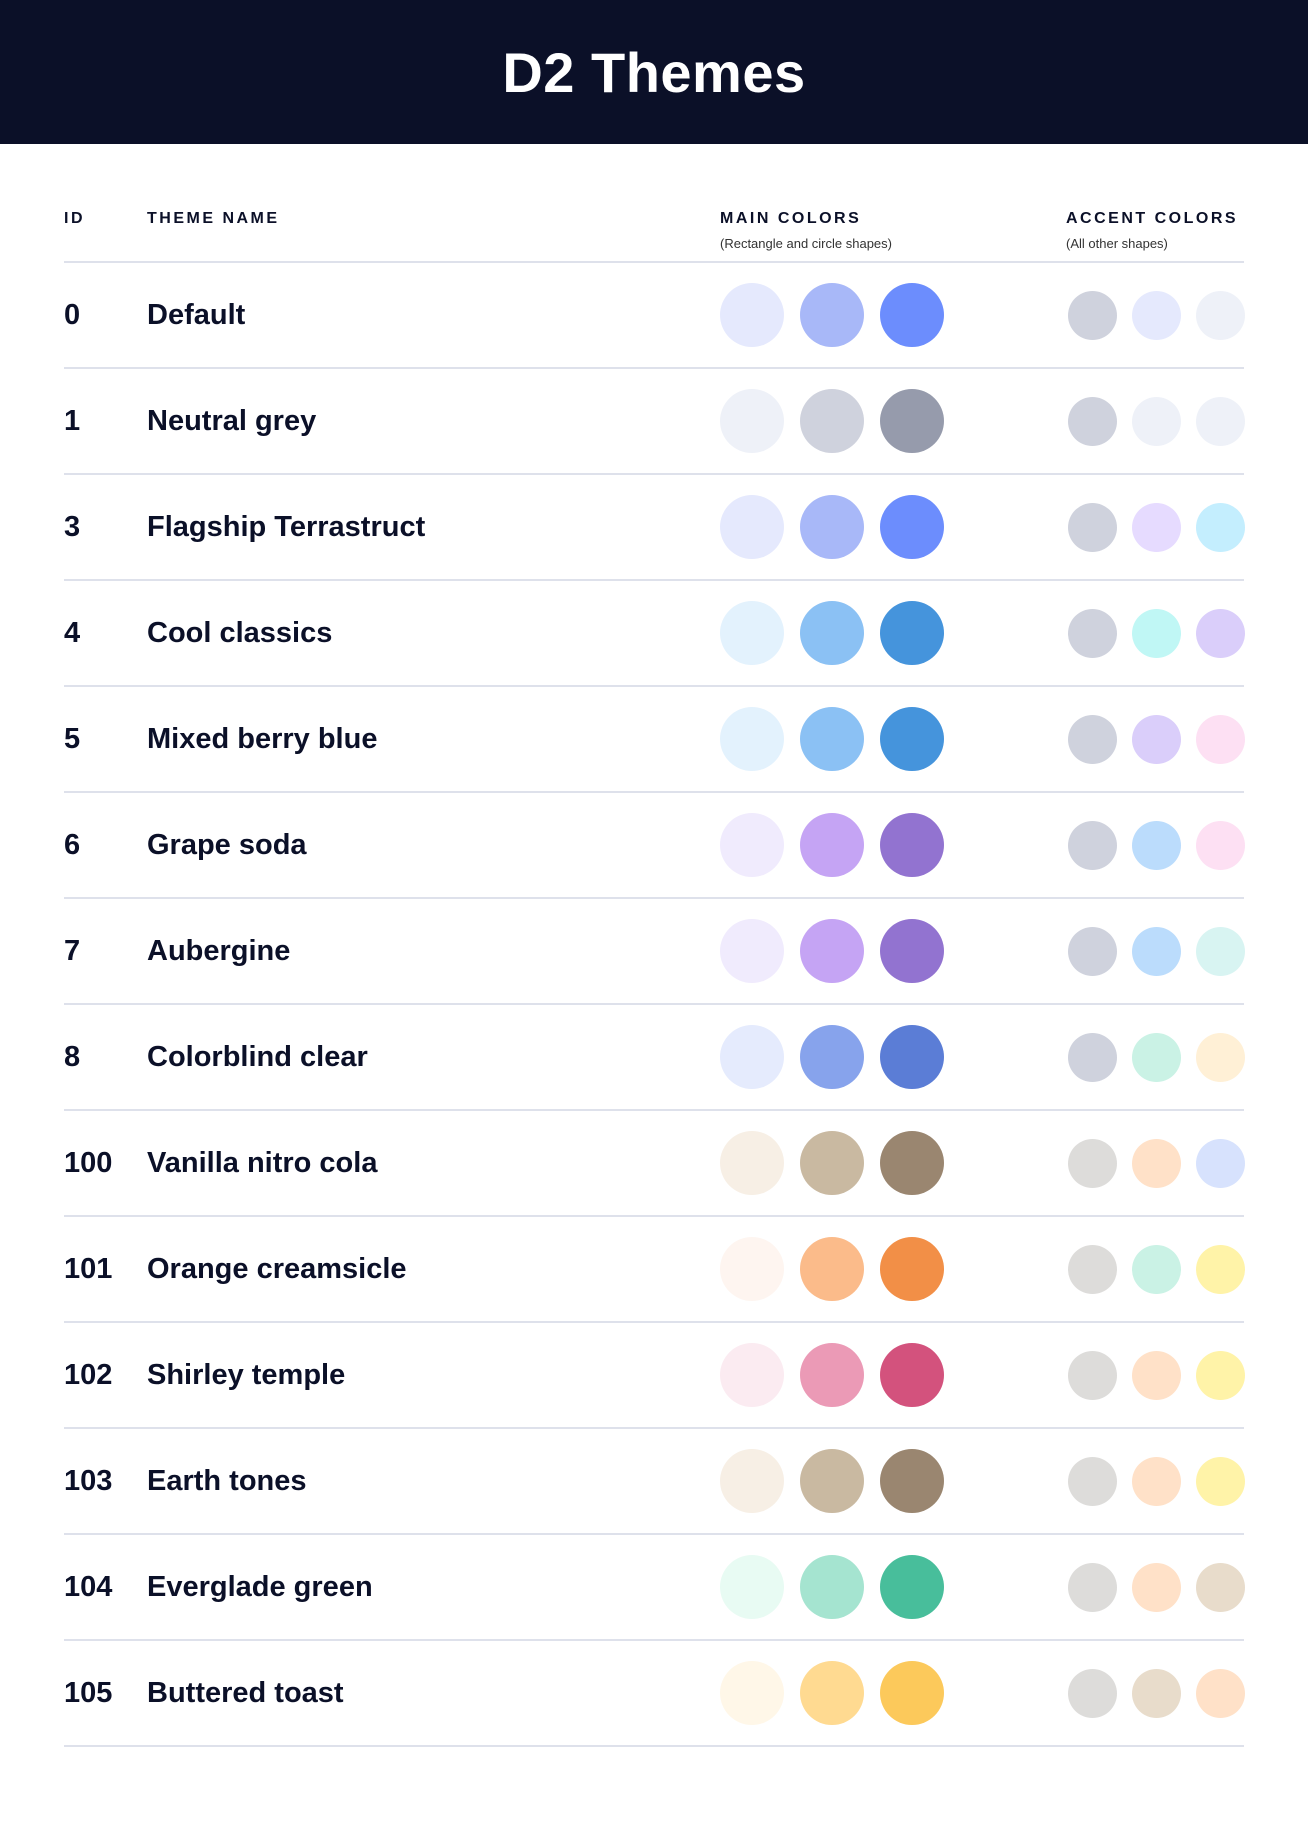  Describe the element at coordinates (72, 739) in the screenshot. I see `theme-id: 5` at that location.